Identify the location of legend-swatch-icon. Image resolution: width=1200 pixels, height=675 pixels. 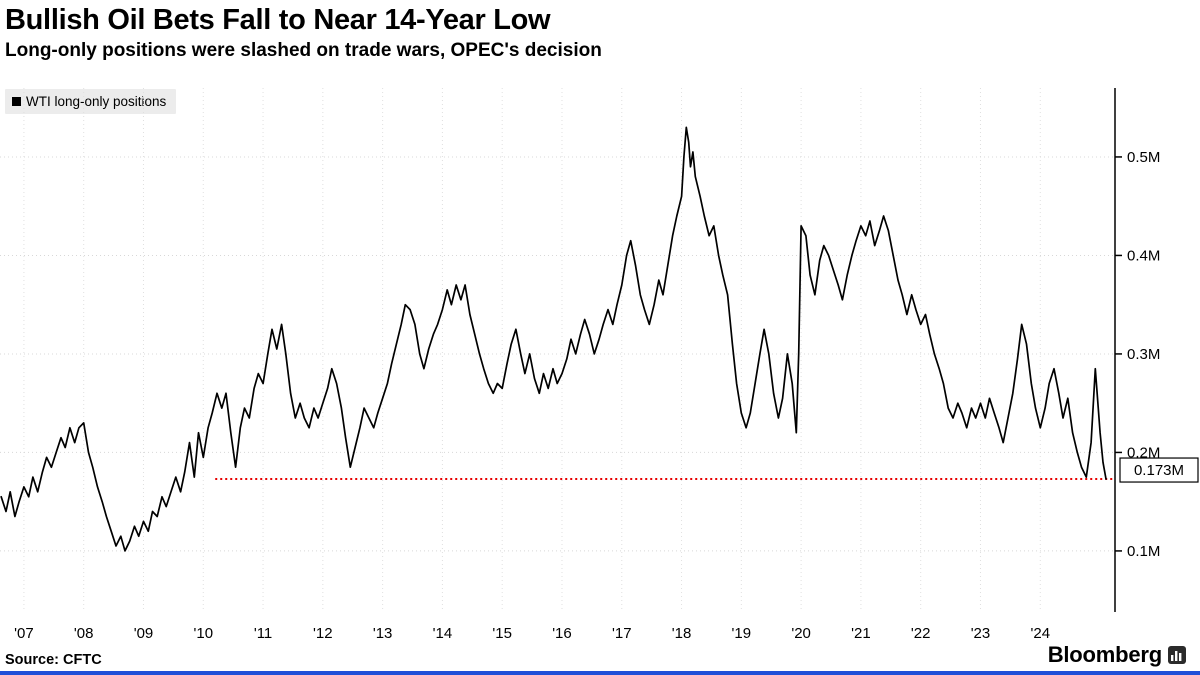
(16, 101).